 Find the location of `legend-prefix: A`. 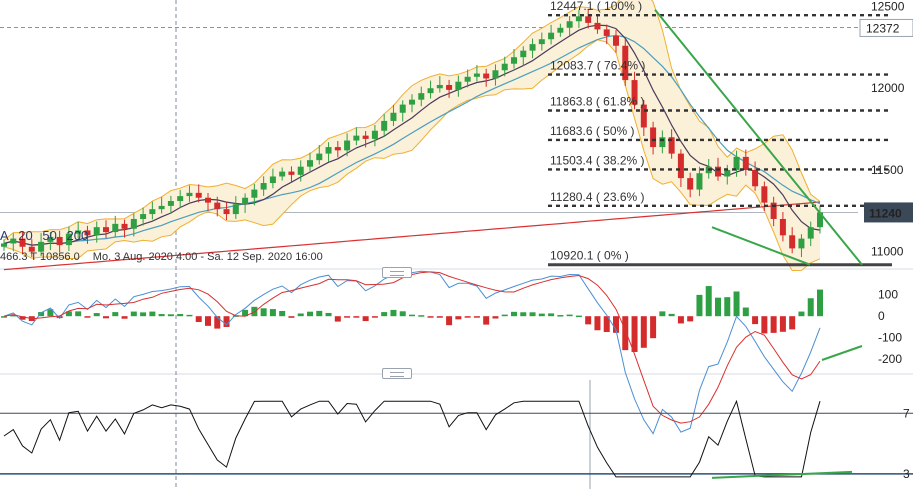

legend-prefix: A is located at coordinates (4, 235).